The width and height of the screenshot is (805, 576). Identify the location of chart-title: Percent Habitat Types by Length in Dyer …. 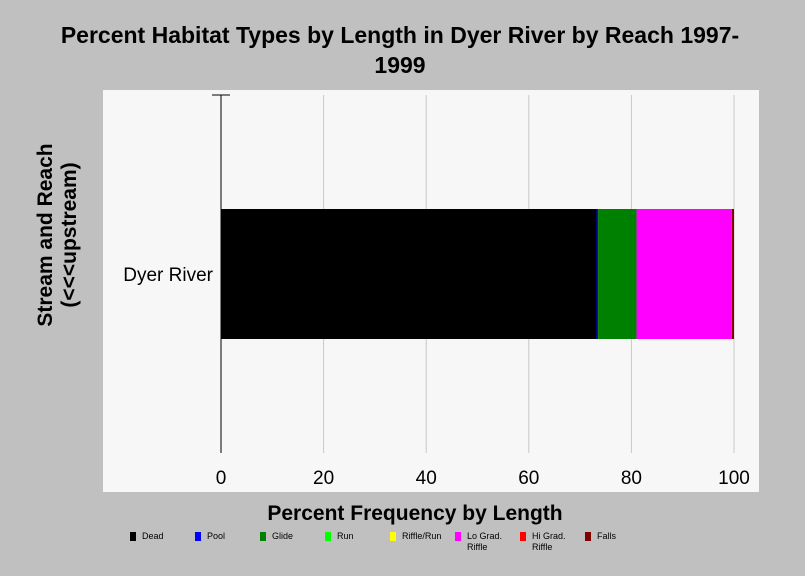
(400, 50).